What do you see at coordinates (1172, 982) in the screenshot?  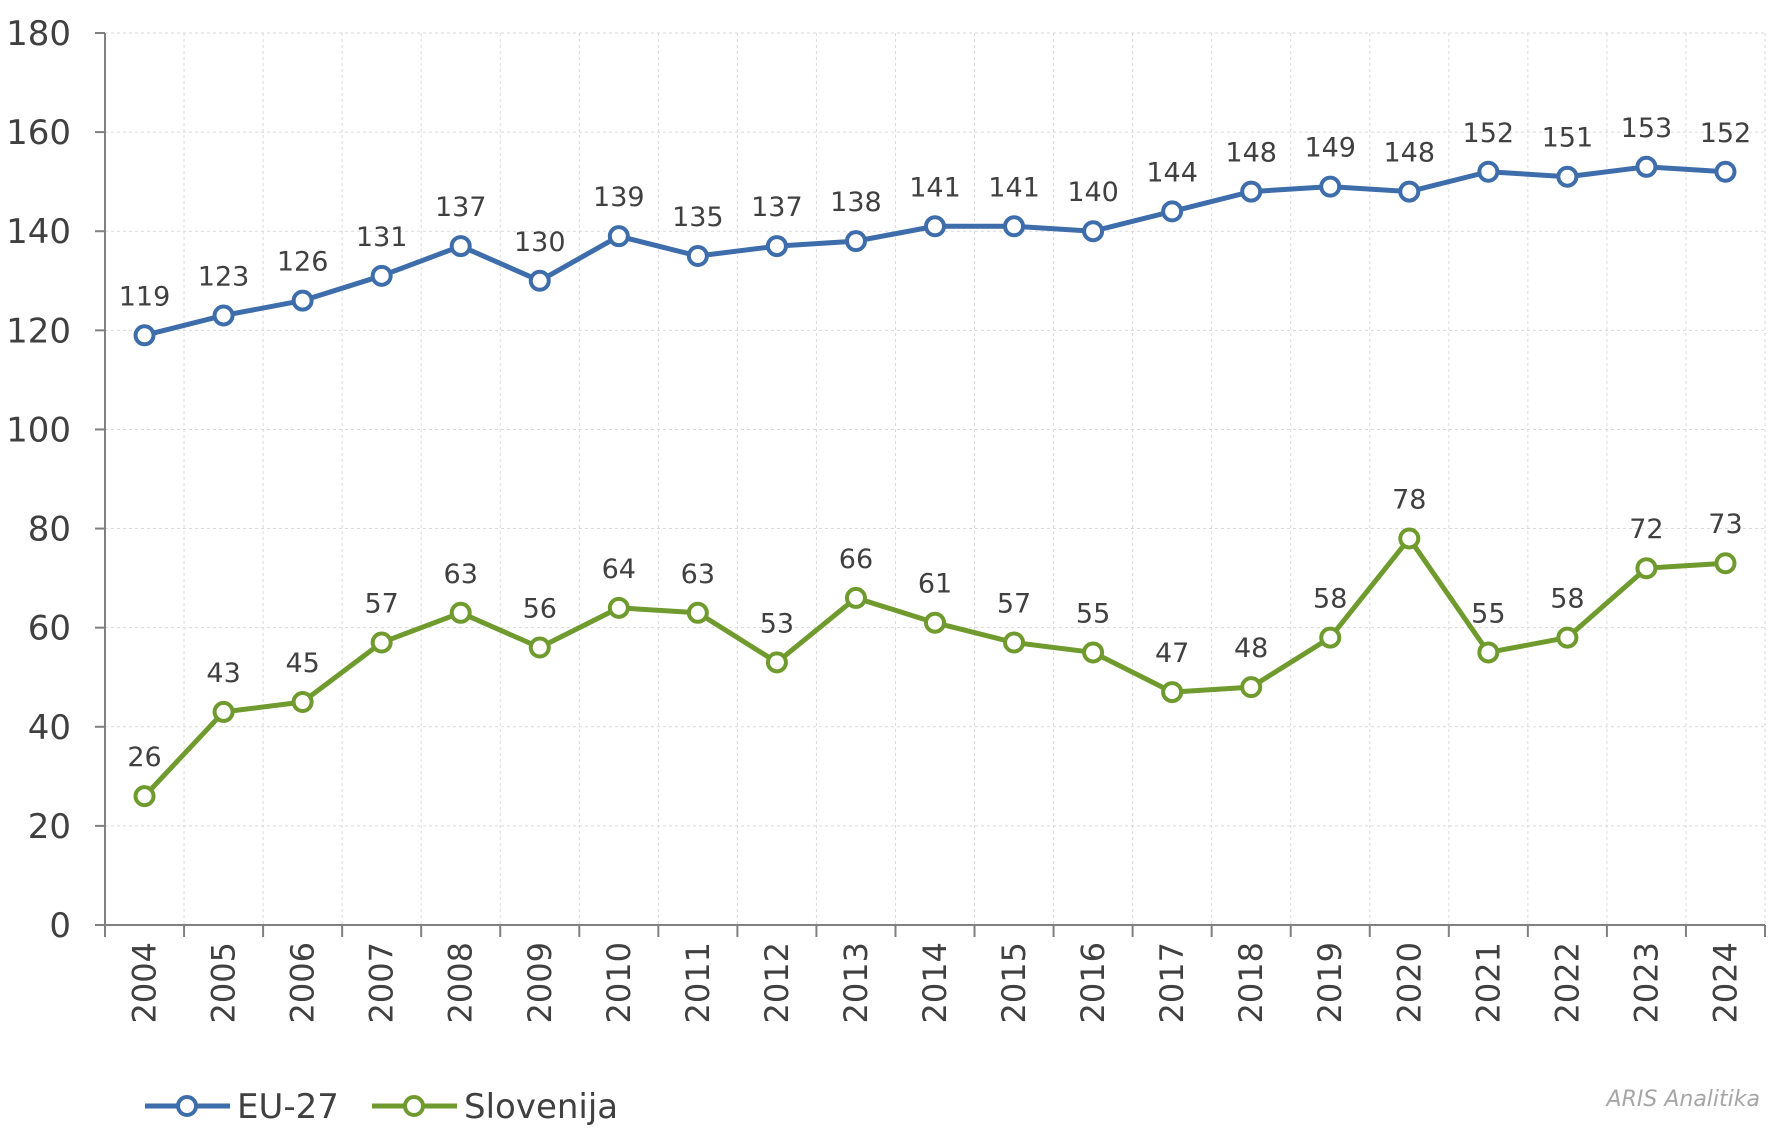 I see `x-tick-label: 2017` at bounding box center [1172, 982].